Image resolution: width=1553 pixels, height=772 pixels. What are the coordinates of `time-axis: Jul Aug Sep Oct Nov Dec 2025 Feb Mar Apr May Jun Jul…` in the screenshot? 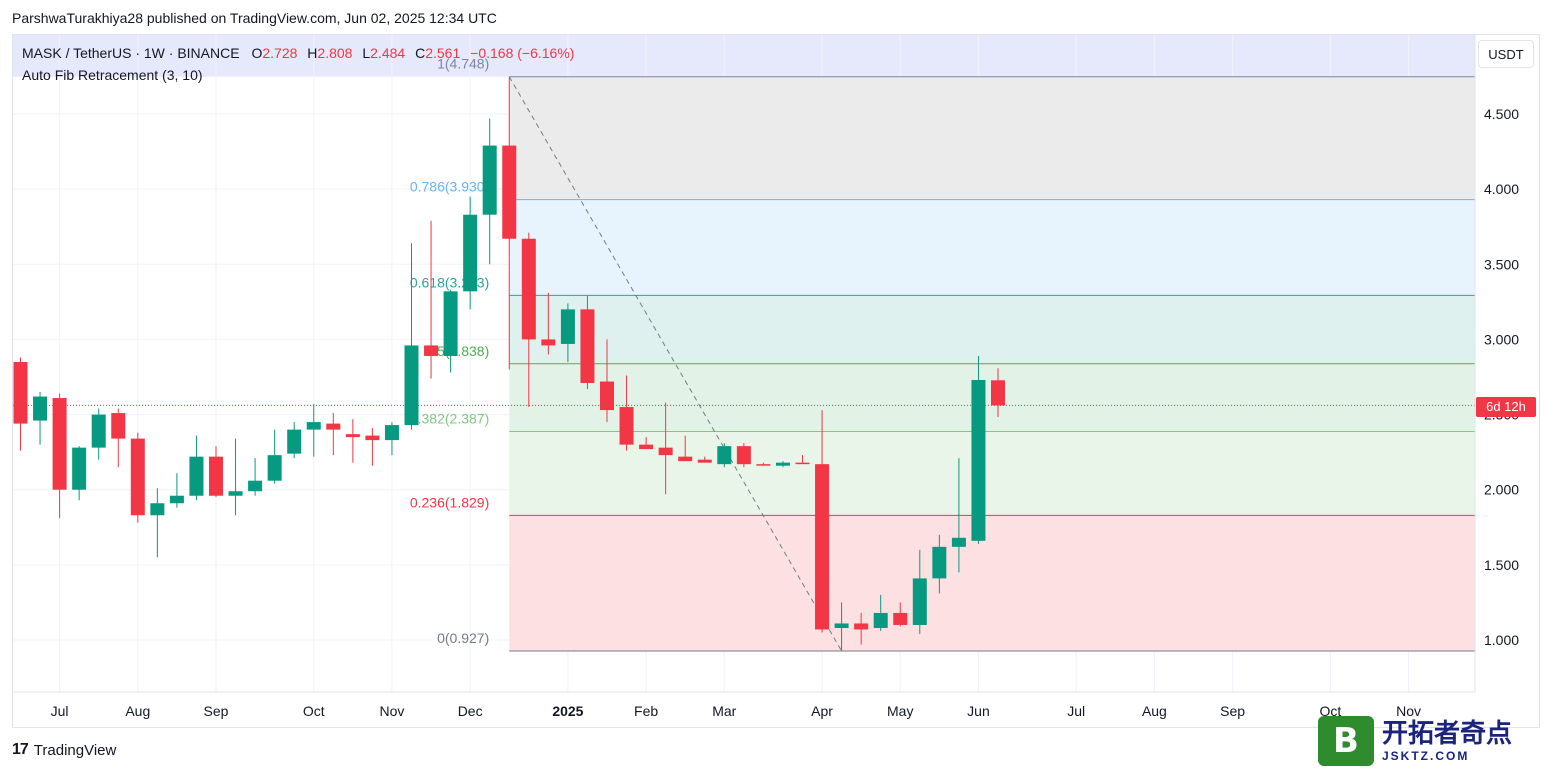 It's located at (744, 705).